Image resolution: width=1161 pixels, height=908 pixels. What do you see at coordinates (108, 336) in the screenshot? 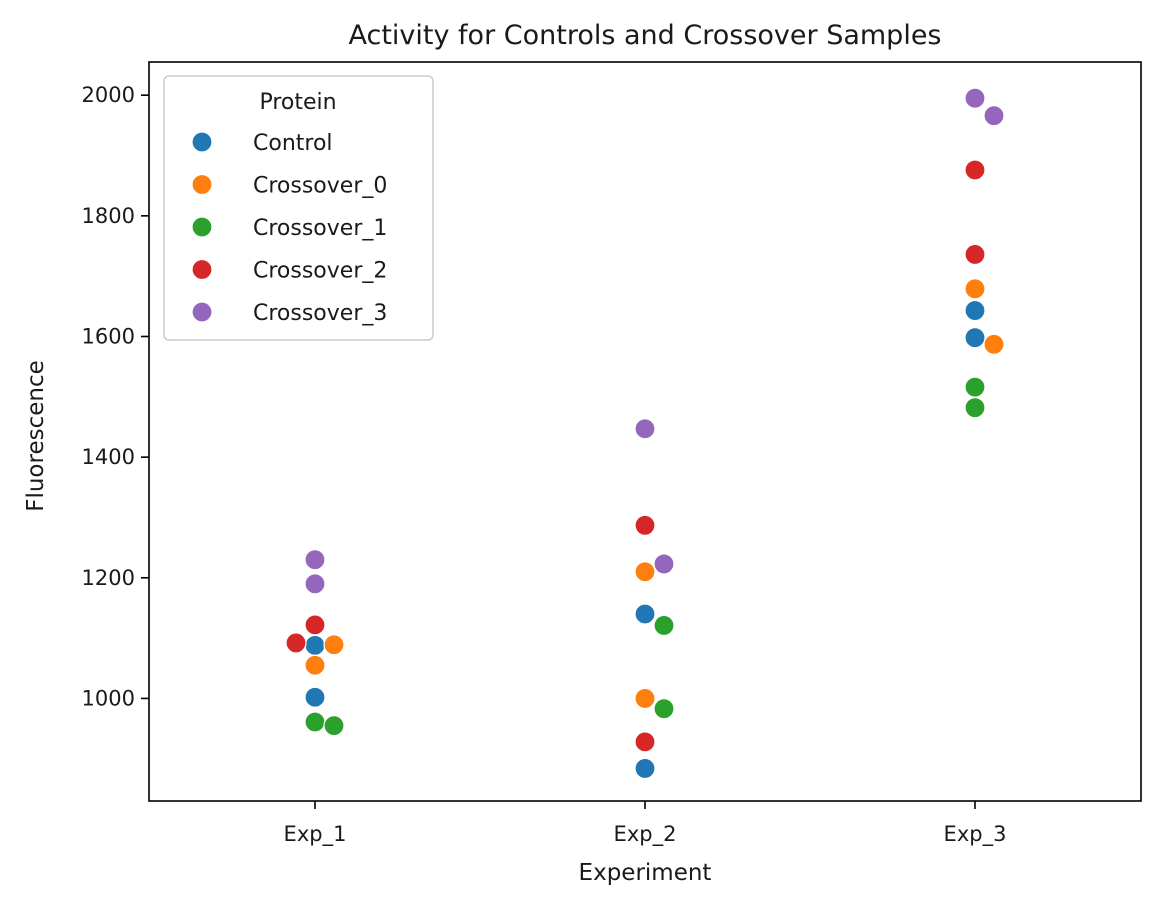
I see `y-tick-label: 1600` at bounding box center [108, 336].